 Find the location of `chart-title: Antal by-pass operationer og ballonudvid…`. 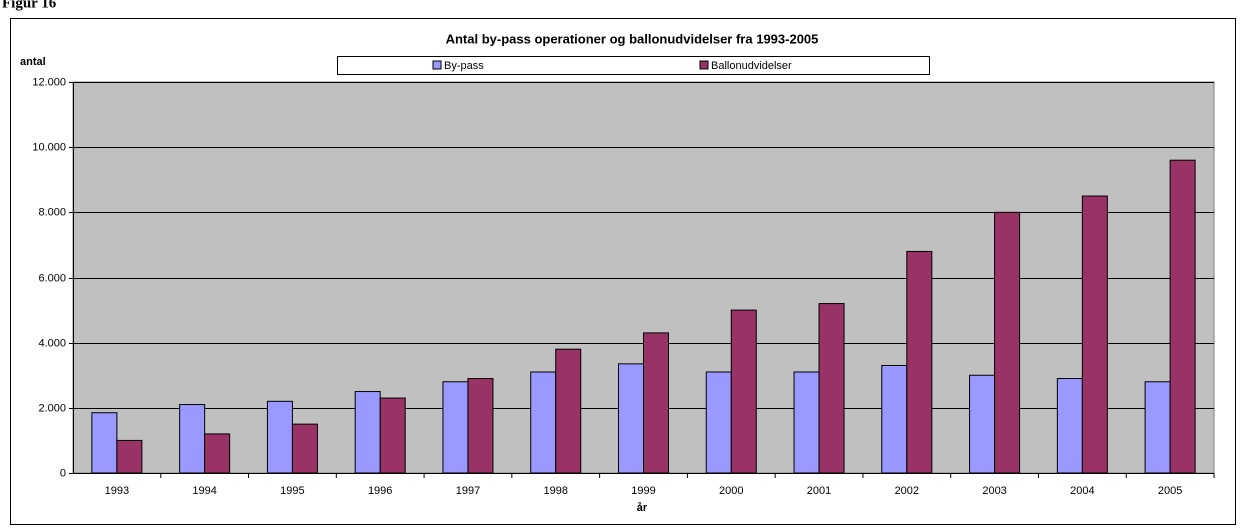

chart-title: Antal by-pass operationer og ballonudvid… is located at coordinates (632, 38).